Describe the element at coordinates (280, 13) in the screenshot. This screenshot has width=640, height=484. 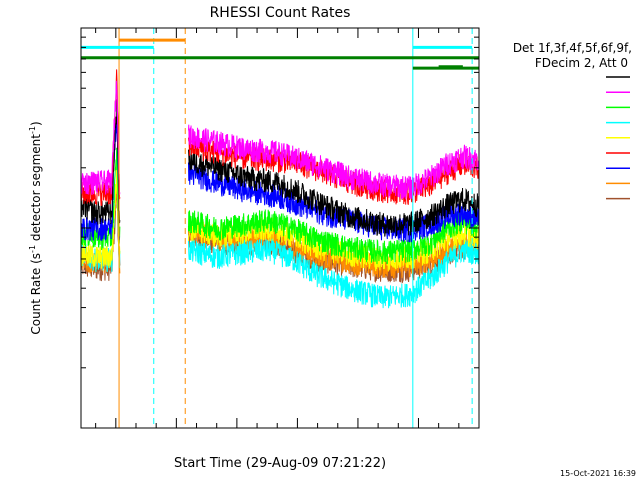
I see `chart-title: RHESSI Count Rates` at that location.